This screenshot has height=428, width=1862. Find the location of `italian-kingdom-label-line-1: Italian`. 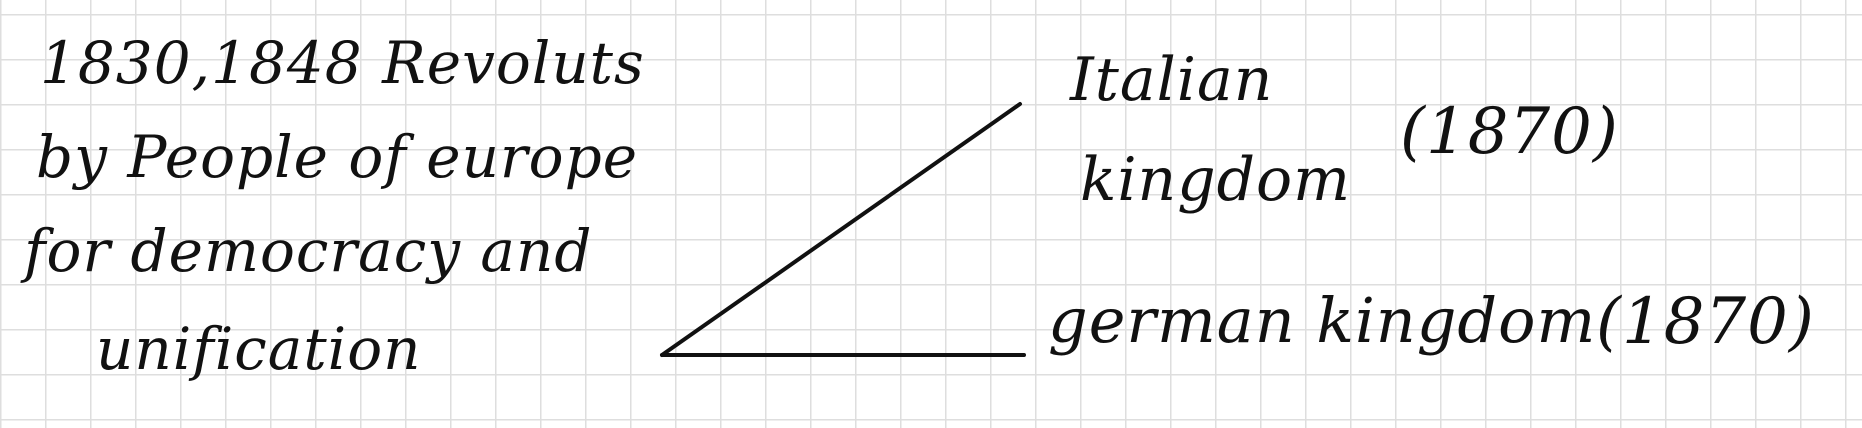

italian-kingdom-label-line-1: Italian is located at coordinates (1172, 80).